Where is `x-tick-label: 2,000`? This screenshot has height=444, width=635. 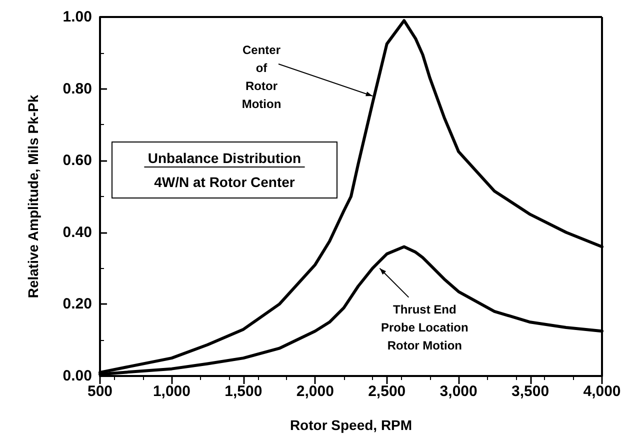 x-tick-label: 2,000 is located at coordinates (315, 391).